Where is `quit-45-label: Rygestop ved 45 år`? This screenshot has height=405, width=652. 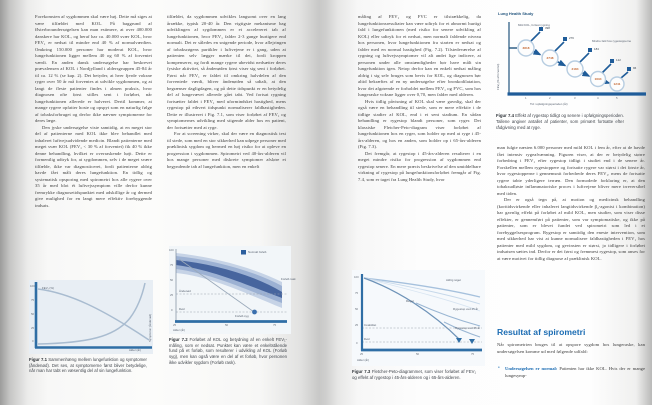 quit-45-label: Rygestop ved 45 år is located at coordinates (466, 309).